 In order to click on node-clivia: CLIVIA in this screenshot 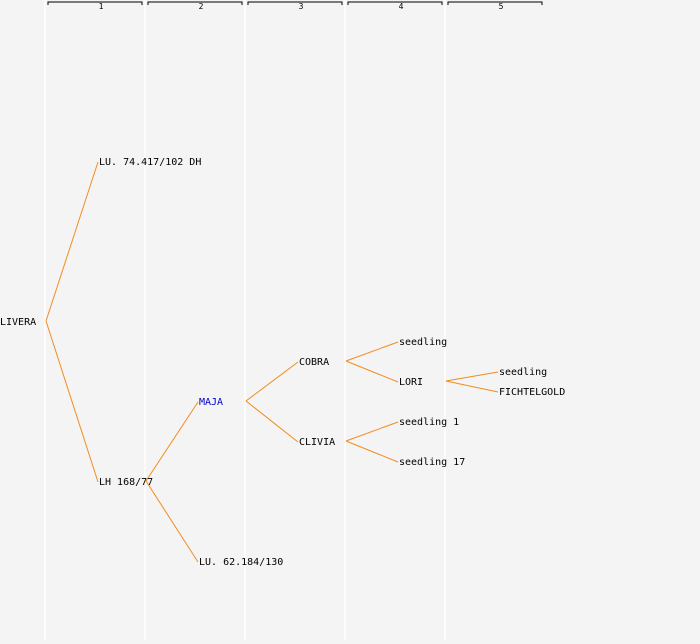, I will do `click(317, 442)`.